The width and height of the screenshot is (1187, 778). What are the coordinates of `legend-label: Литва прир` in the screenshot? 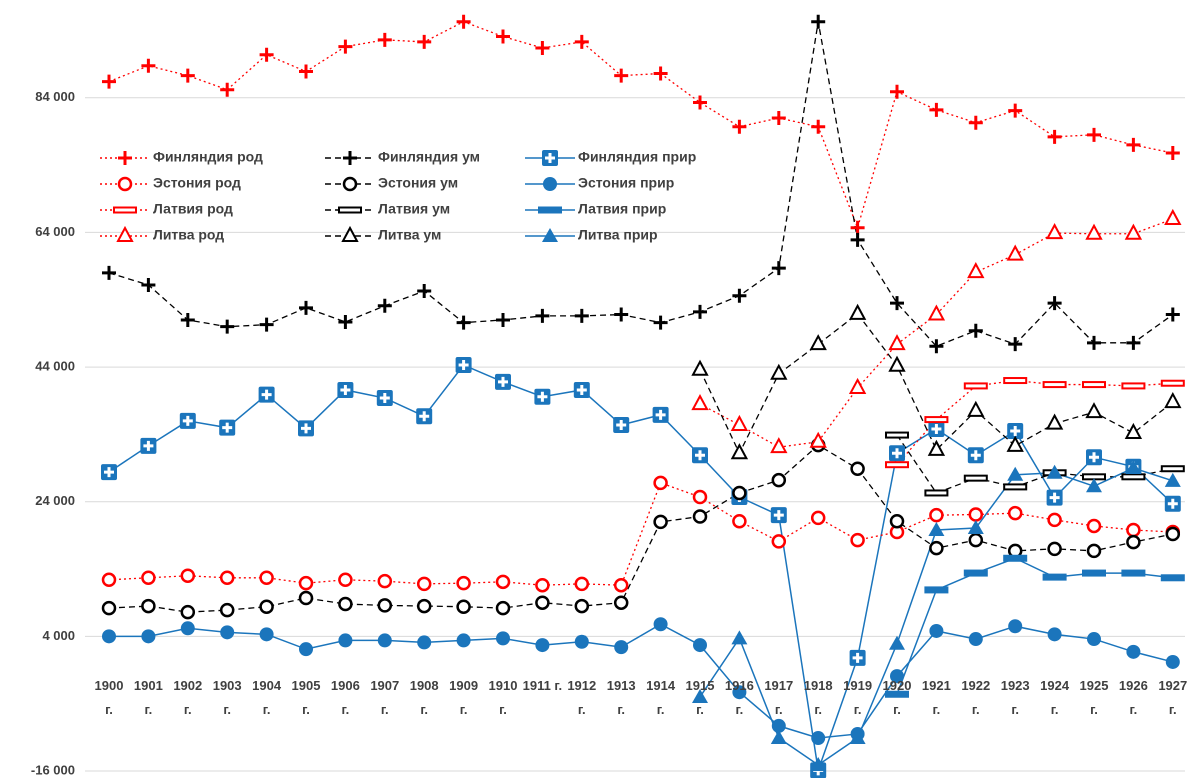 It's located at (618, 235).